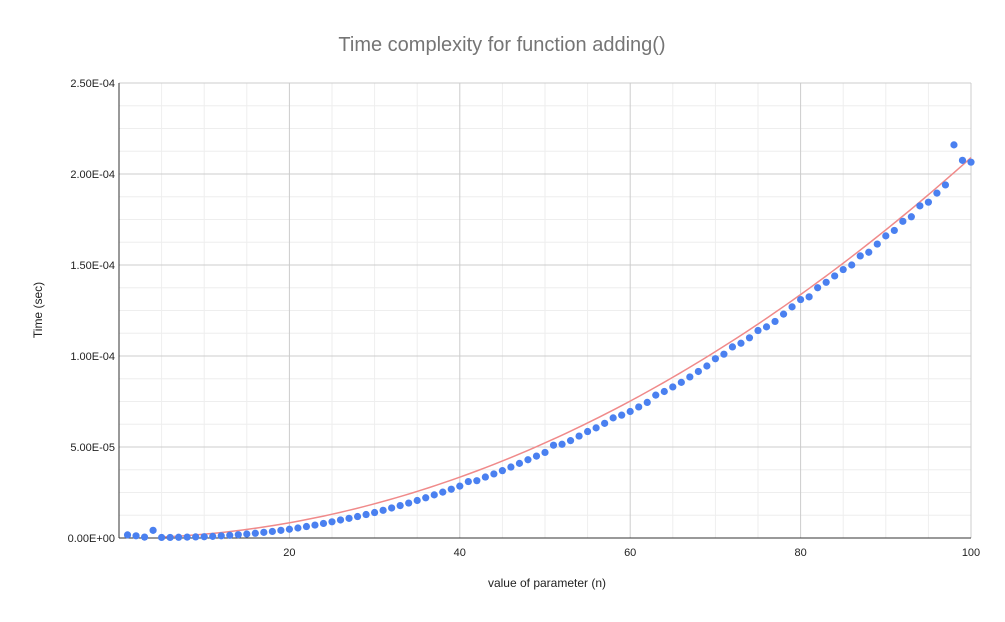 The image size is (1005, 622). I want to click on x-tick-label: 80, so click(800, 553).